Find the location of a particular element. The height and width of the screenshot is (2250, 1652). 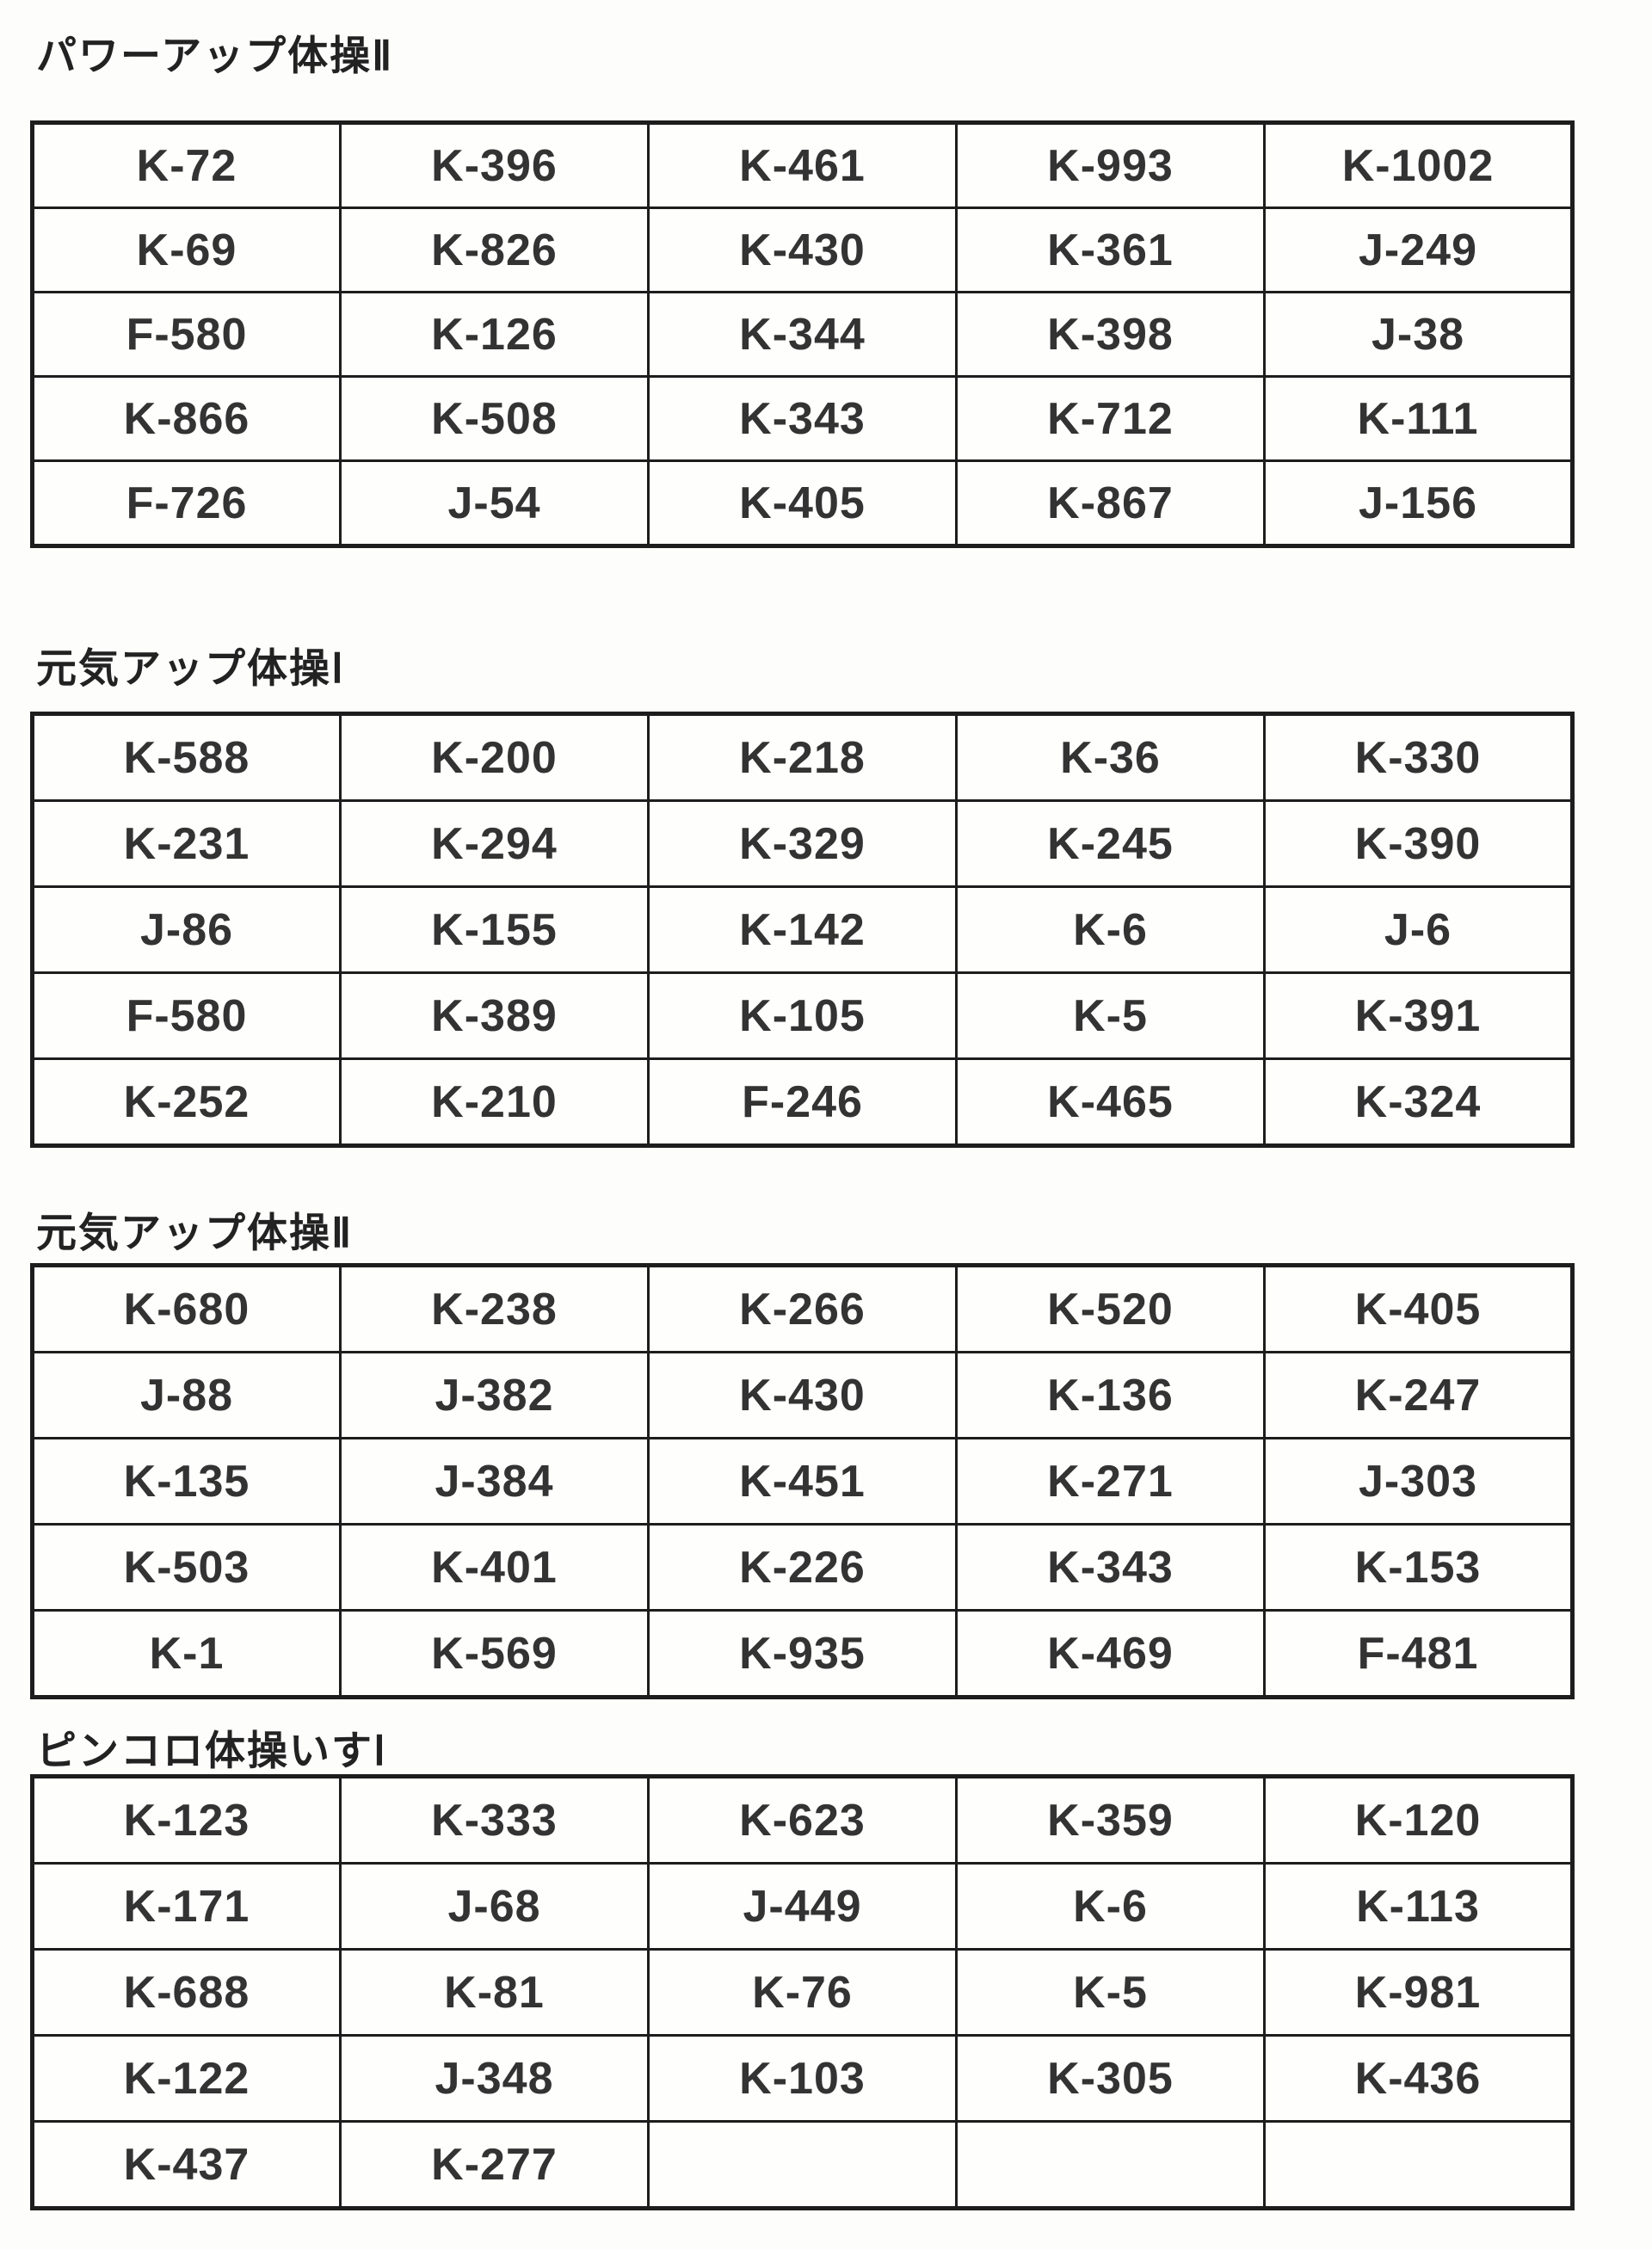

table-row: K-123 K-333 K-623 K-359 K-120 is located at coordinates (802, 1820).